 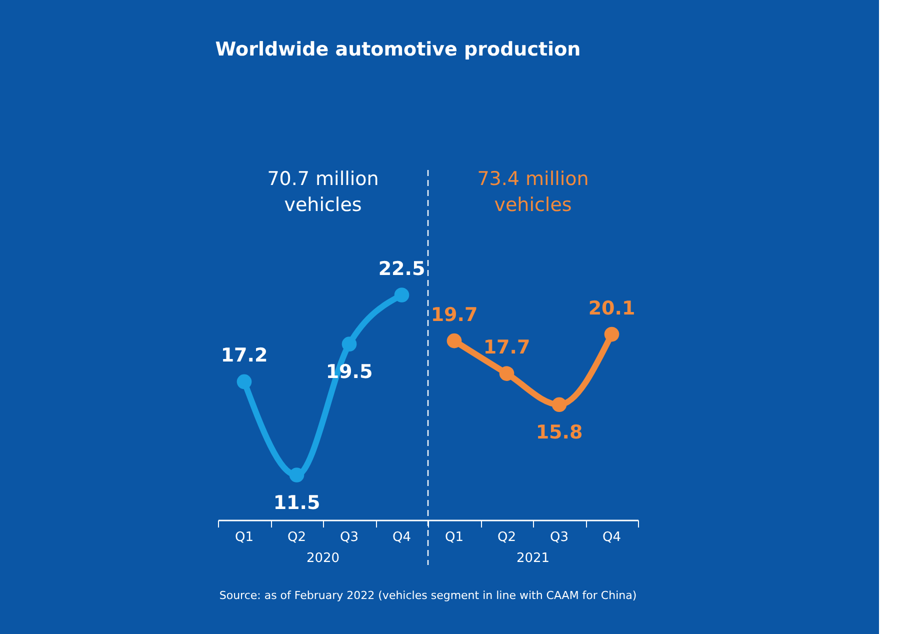 I want to click on text: 73.4 million vehicles, so click(x=533, y=192).